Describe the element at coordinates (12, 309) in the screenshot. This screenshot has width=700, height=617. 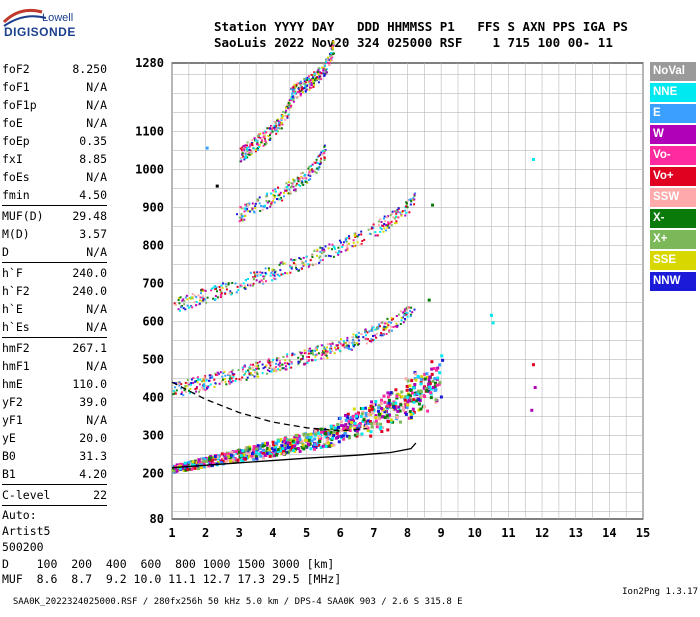
I see `param-name: h`E` at that location.